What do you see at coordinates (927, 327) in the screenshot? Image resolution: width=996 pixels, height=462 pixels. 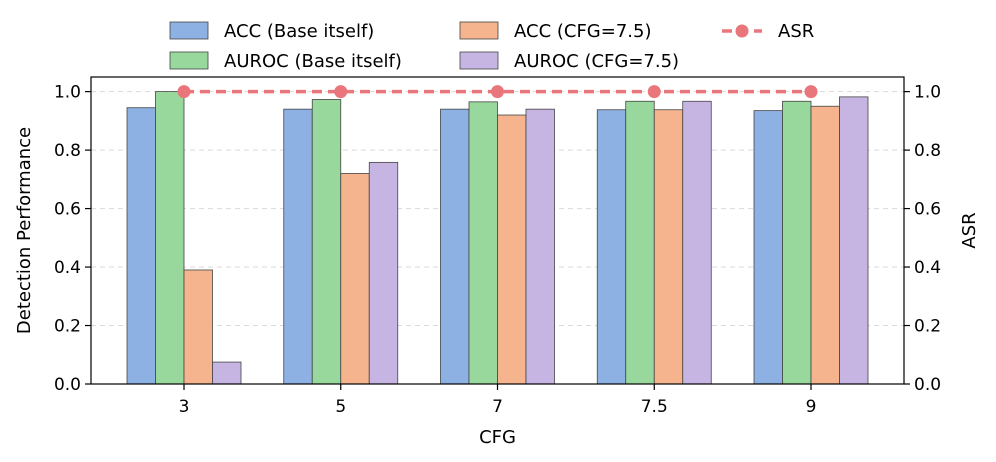 I see `y2-tick-label: 0.2` at bounding box center [927, 327].